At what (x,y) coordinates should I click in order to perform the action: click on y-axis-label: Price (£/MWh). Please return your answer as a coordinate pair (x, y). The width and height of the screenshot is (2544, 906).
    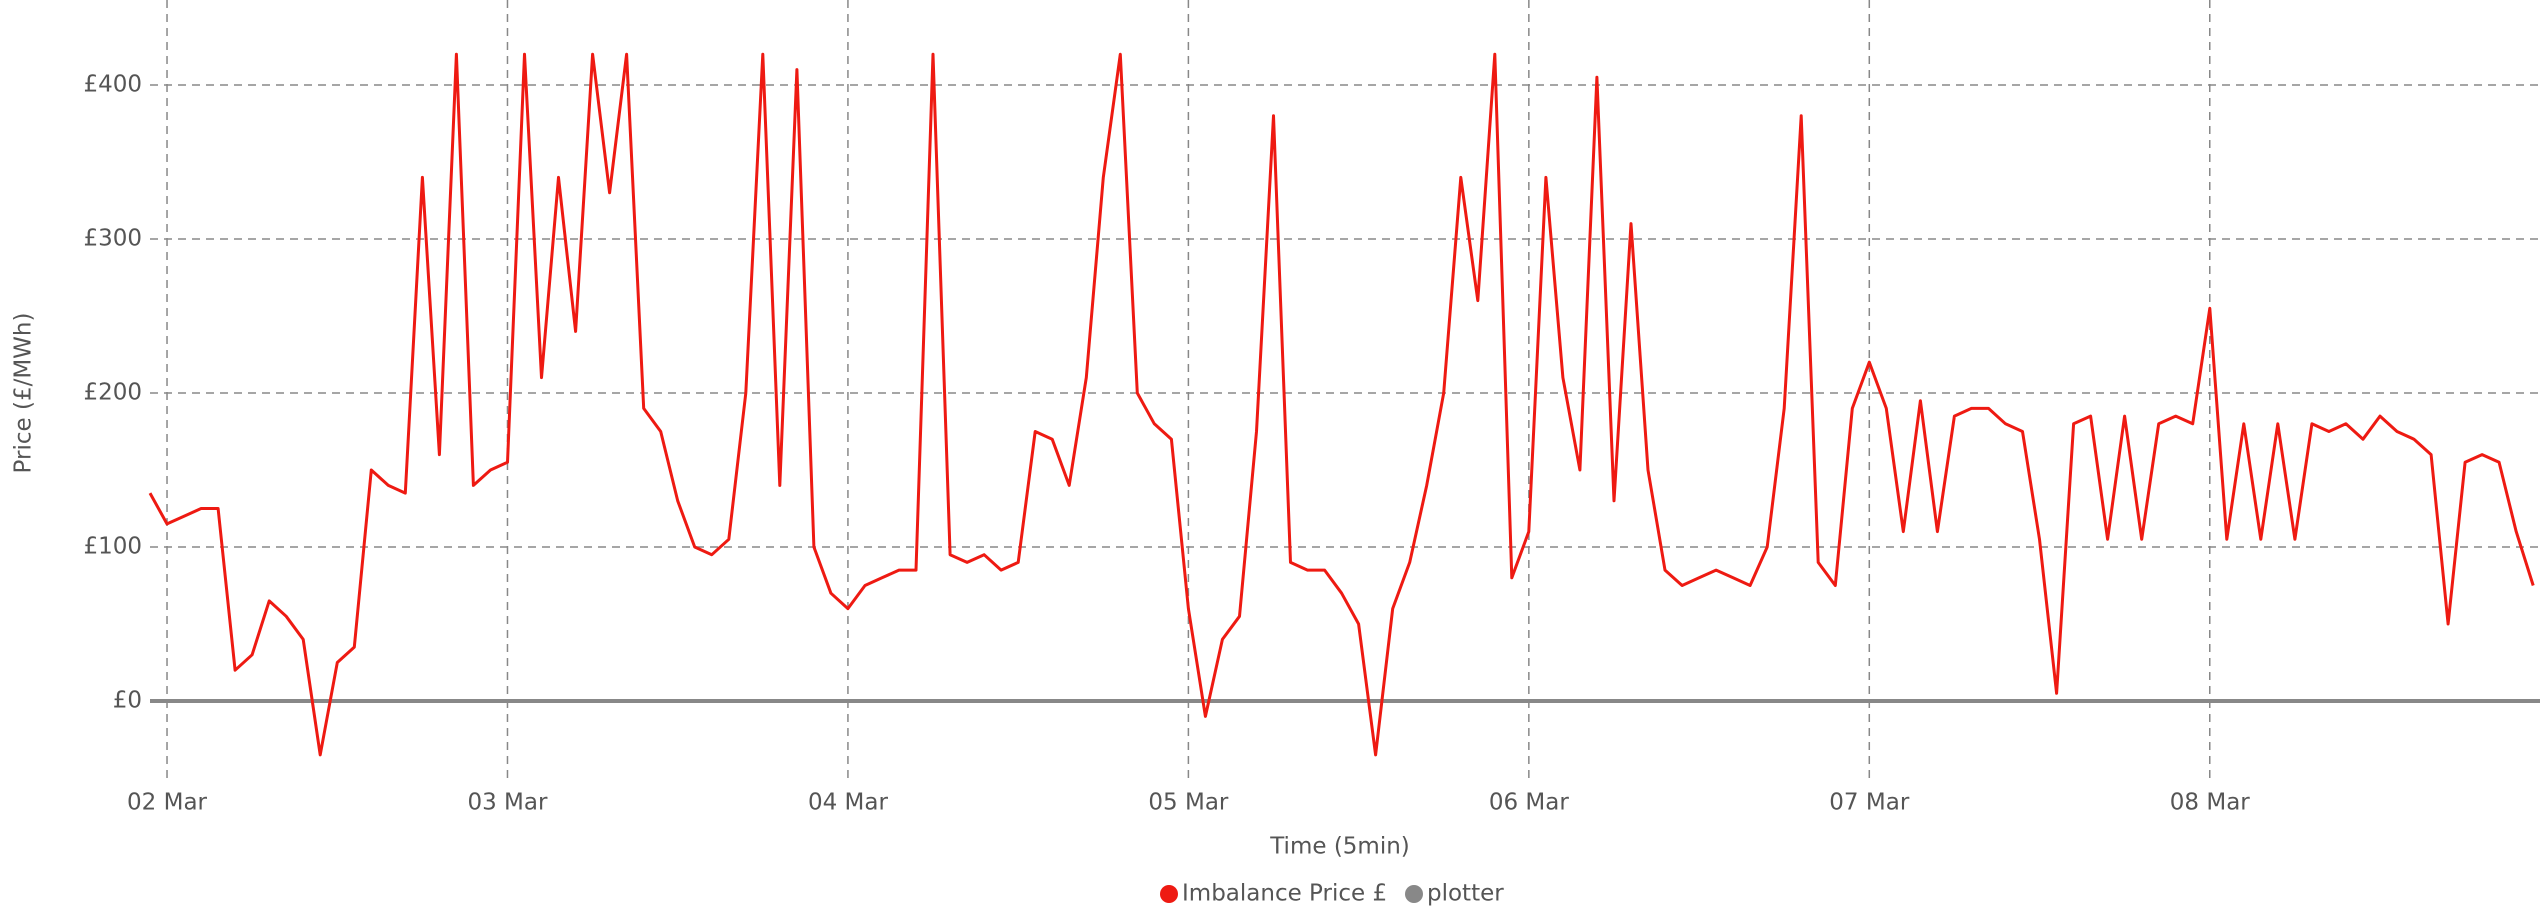
    Looking at the image, I should click on (24, 393).